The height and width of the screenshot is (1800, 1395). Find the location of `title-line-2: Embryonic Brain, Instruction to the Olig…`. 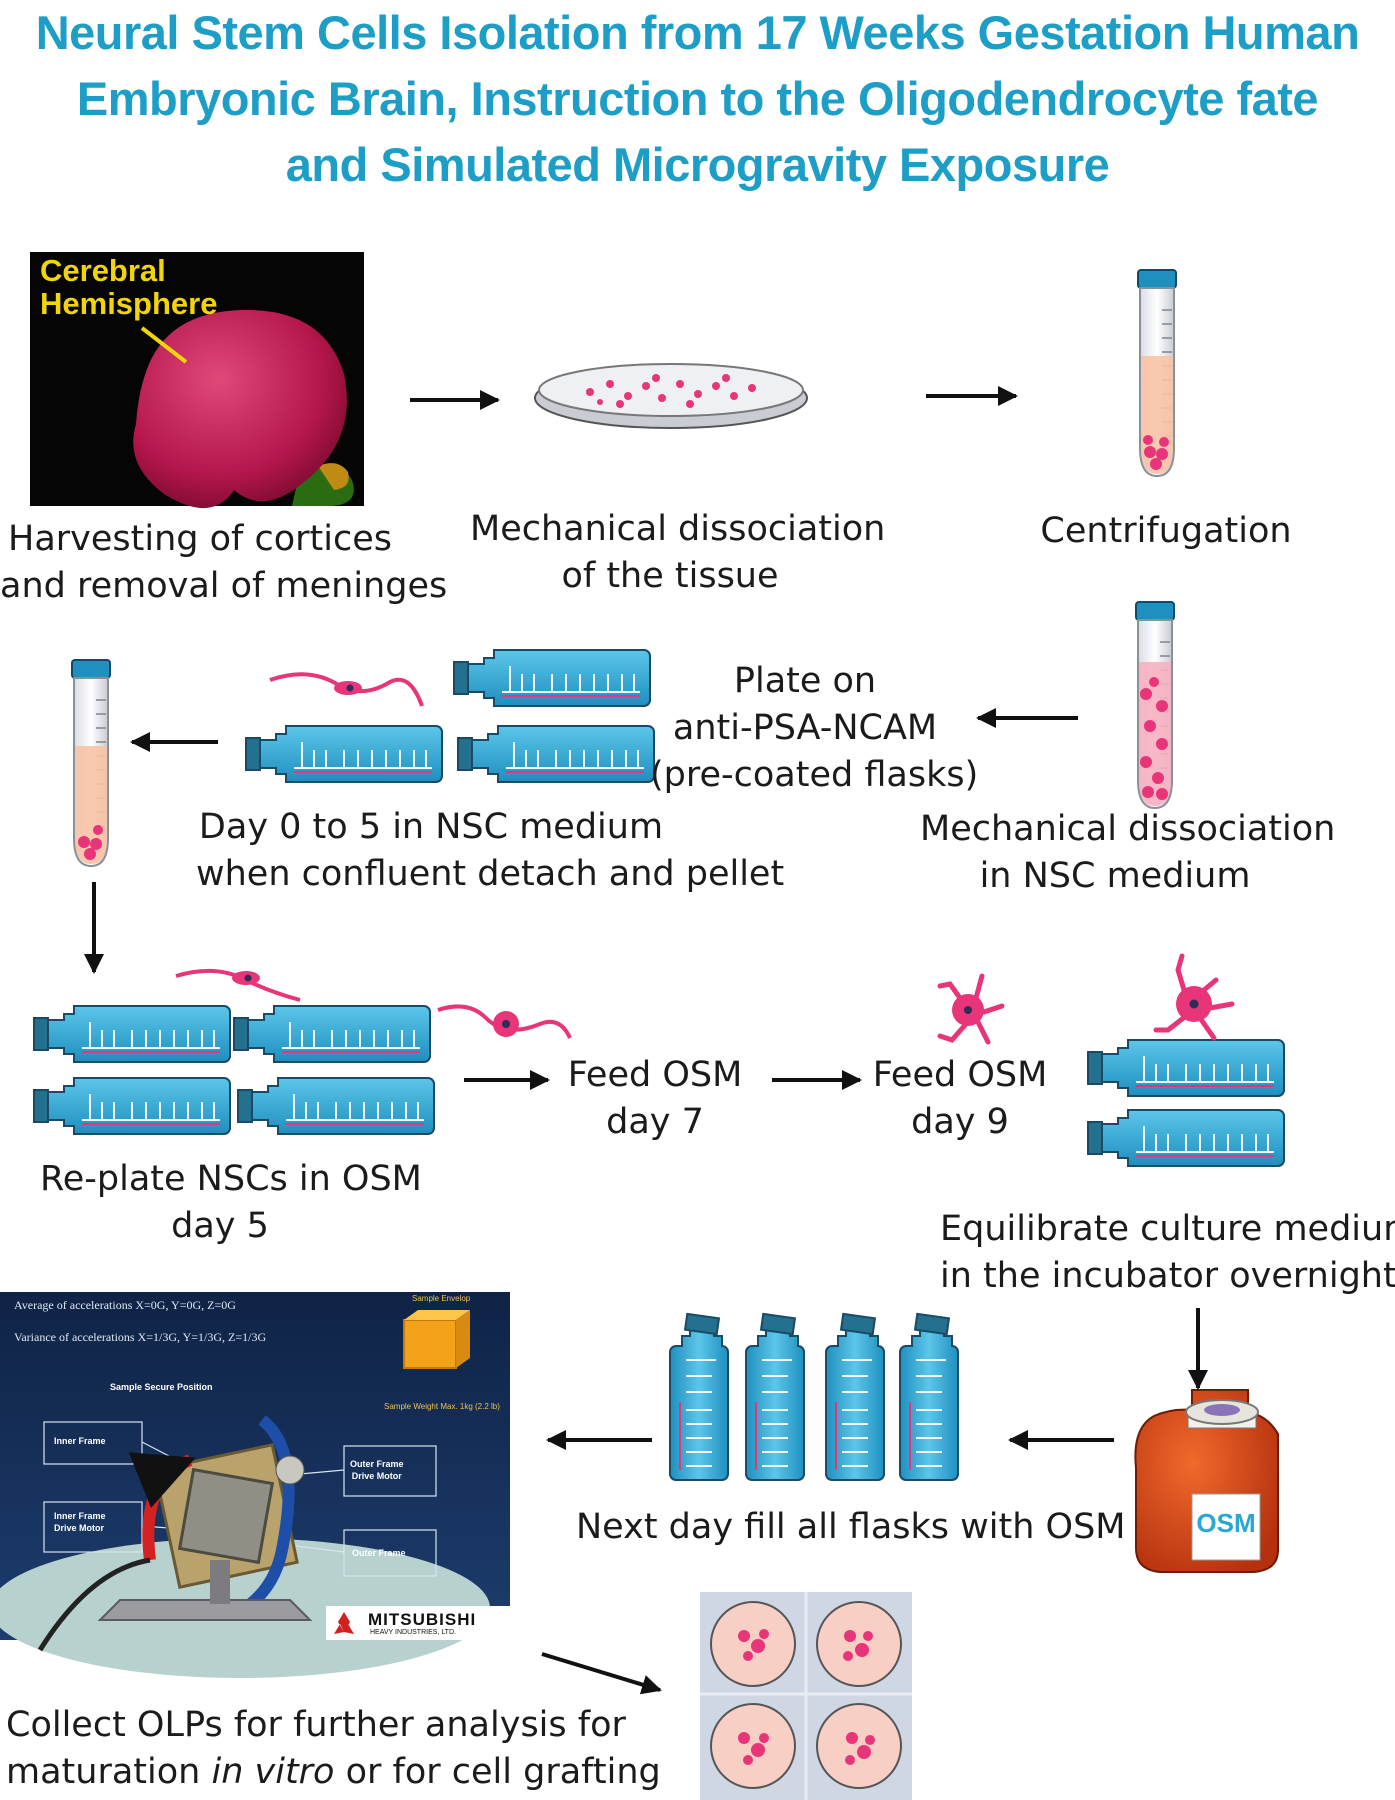

title-line-2: Embryonic Brain, Instruction to the Olig… is located at coordinates (697, 98).